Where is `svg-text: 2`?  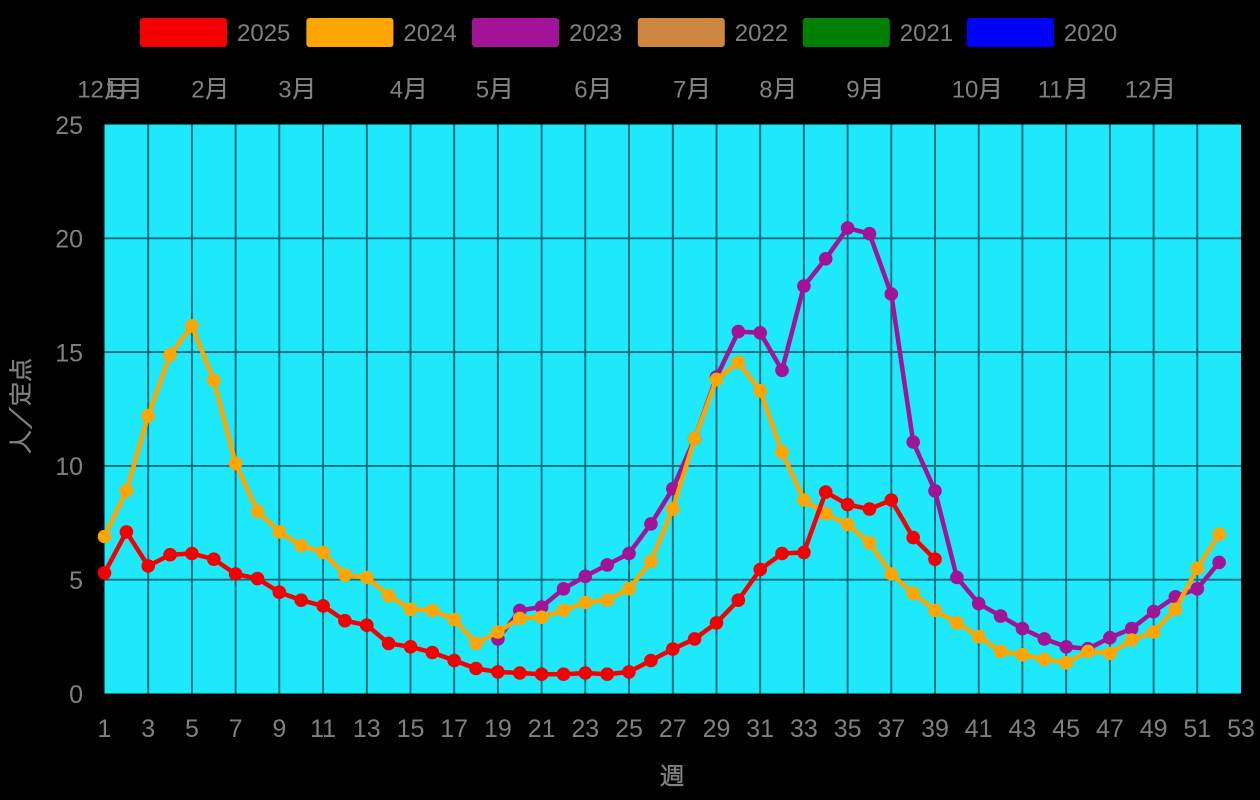
svg-text: 2 is located at coordinates (197, 90).